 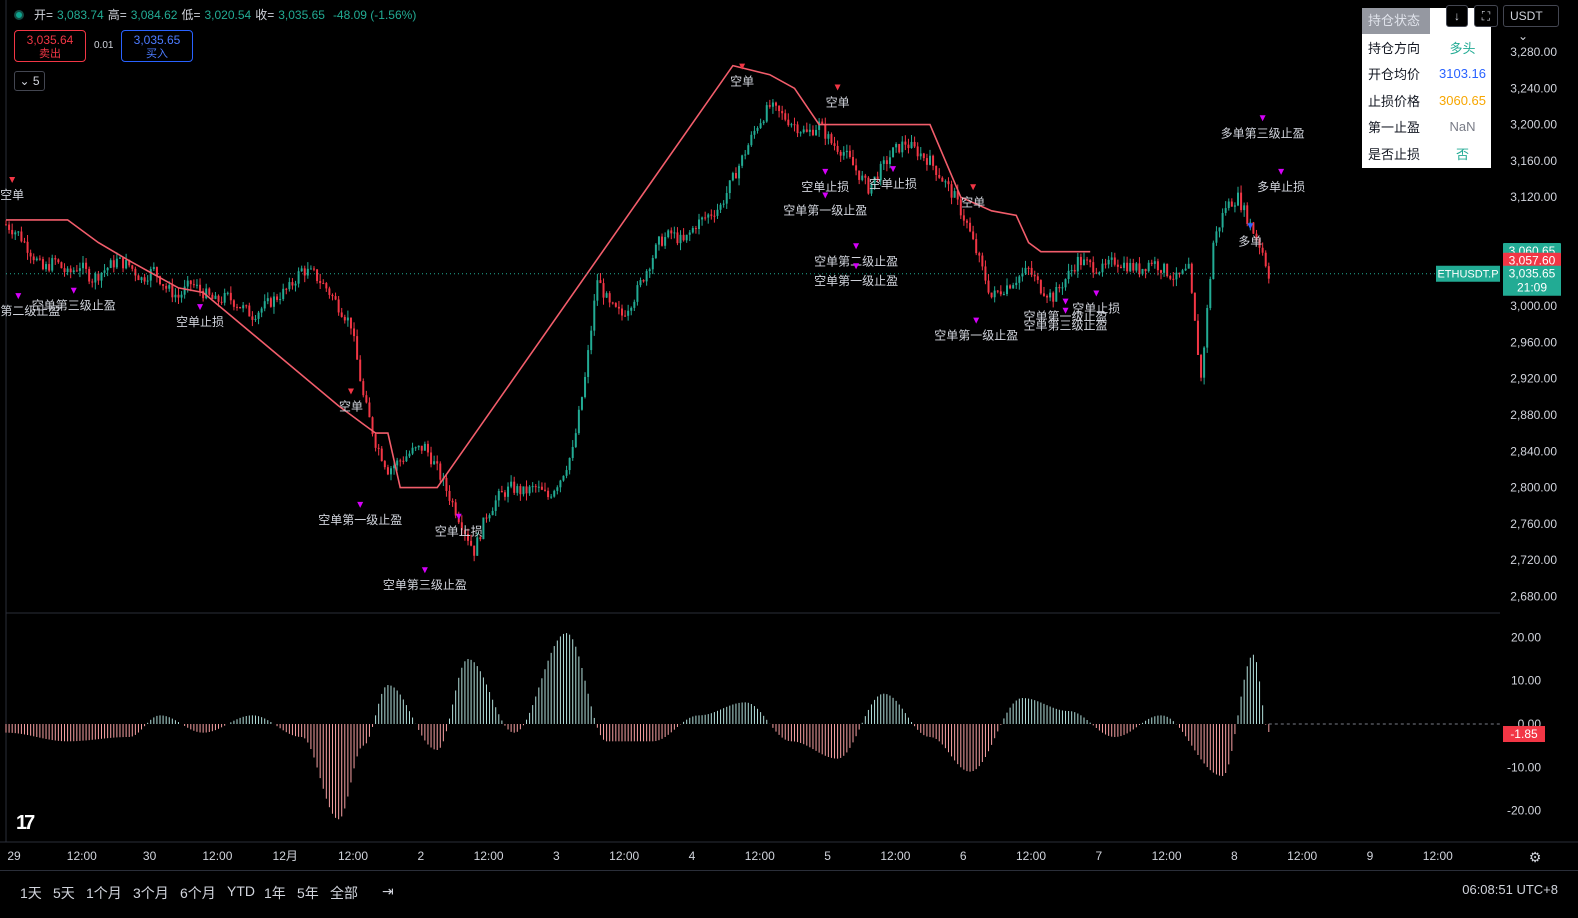 I want to click on timeframe-5y: 5年, so click(x=308, y=893).